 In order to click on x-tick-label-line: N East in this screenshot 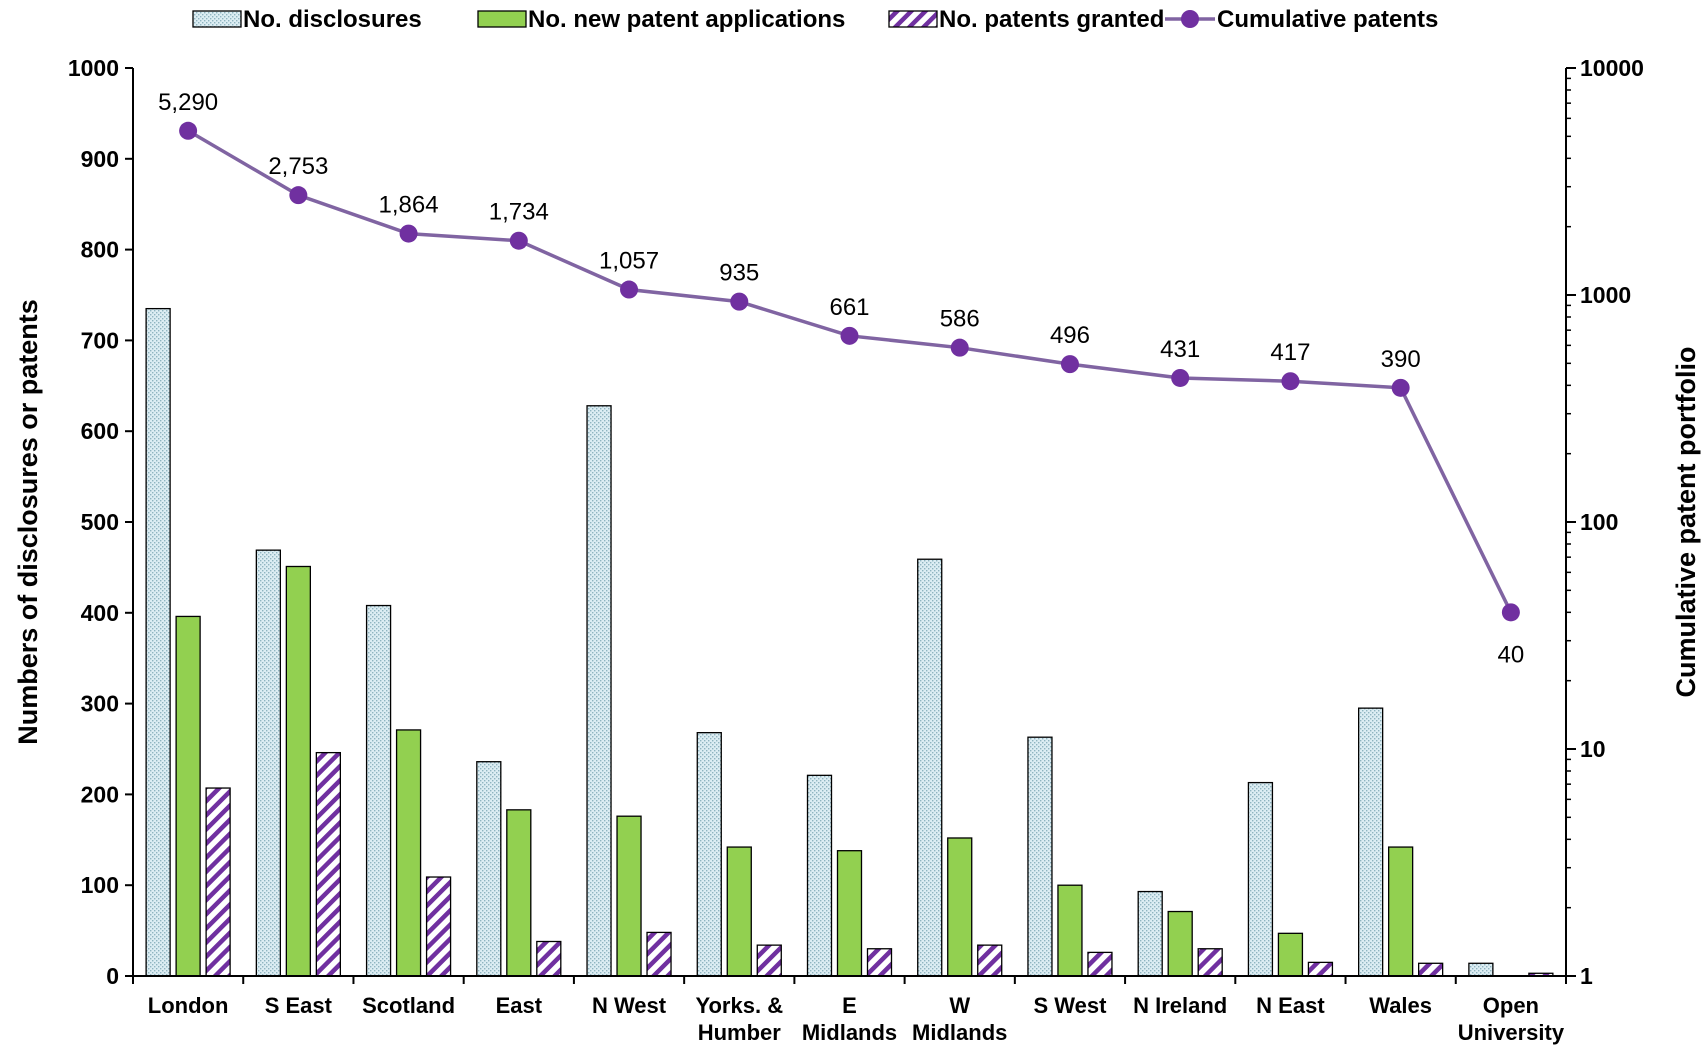, I will do `click(1290, 1005)`.